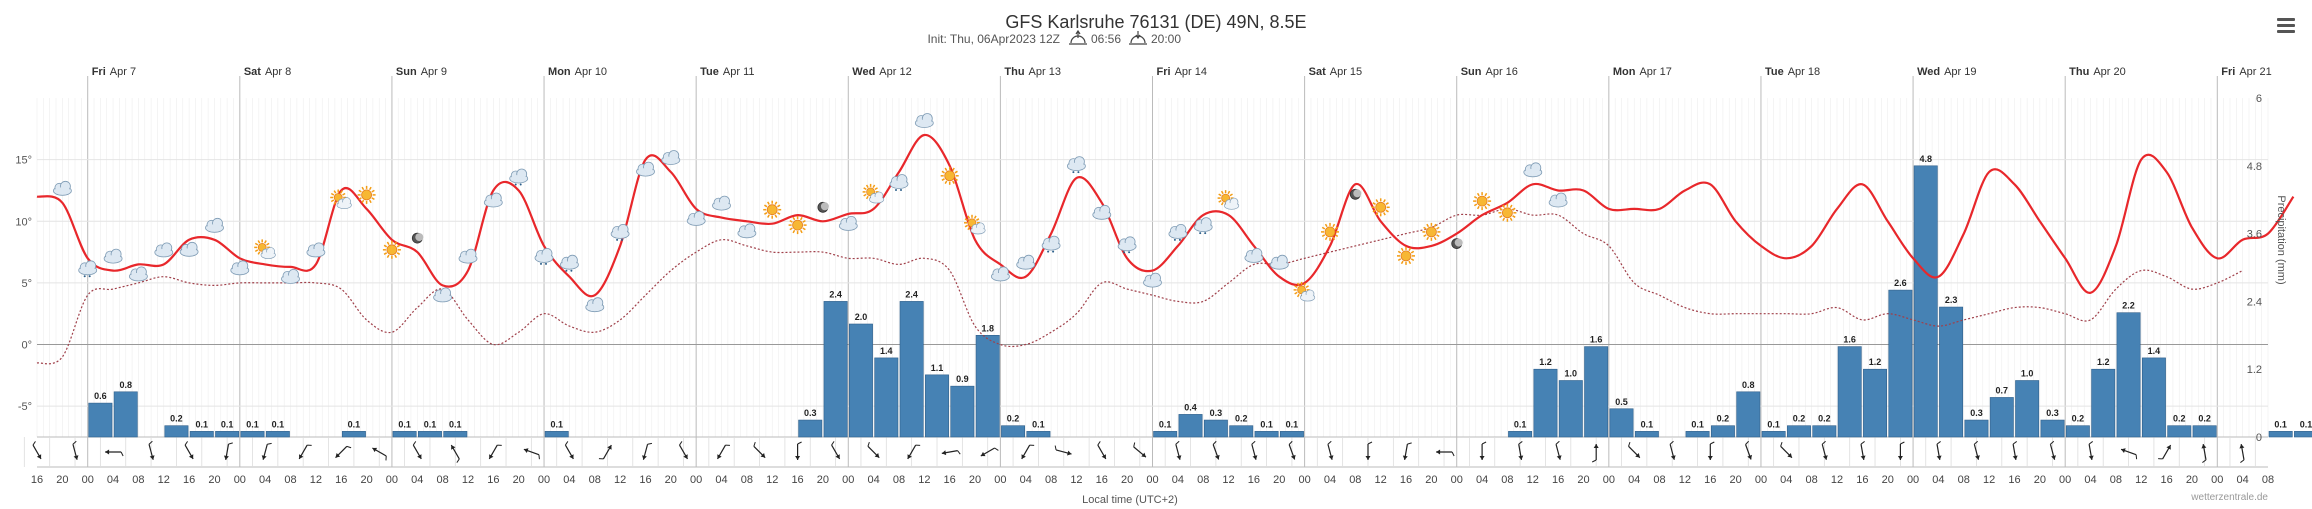 The height and width of the screenshot is (509, 2312). Describe the element at coordinates (810, 413) in the screenshot. I see `precip-label: 0.3` at that location.